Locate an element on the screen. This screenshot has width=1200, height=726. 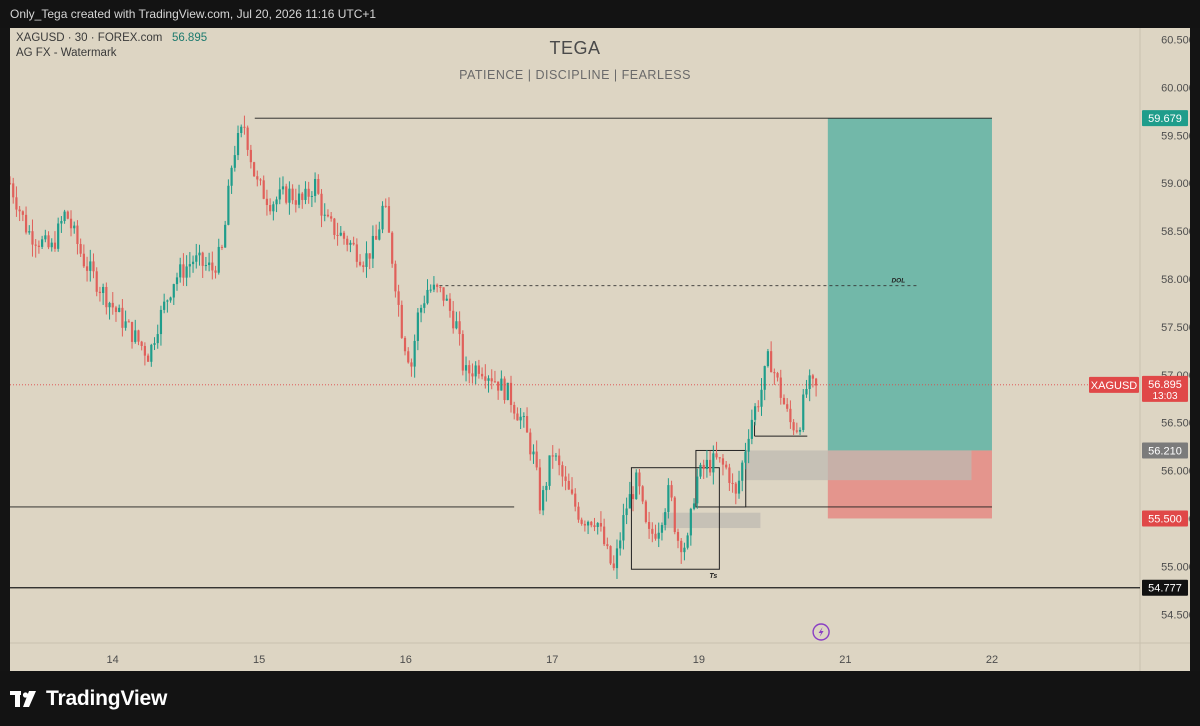
price-label-box is located at coordinates (1165, 518).